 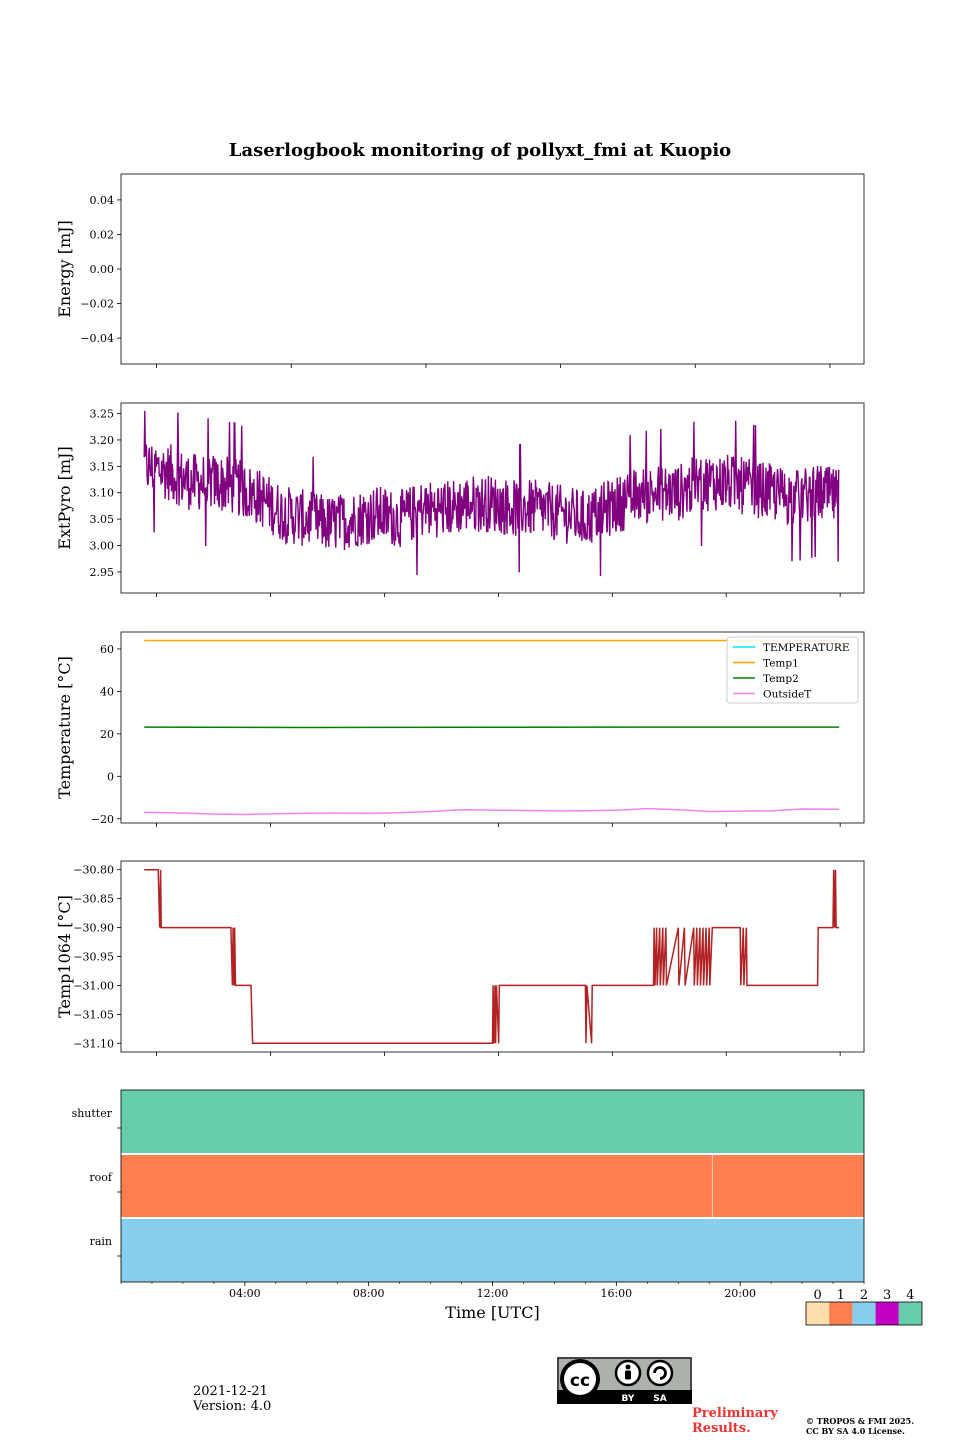 I want to click on series-line-temp1064, so click(x=492, y=956).